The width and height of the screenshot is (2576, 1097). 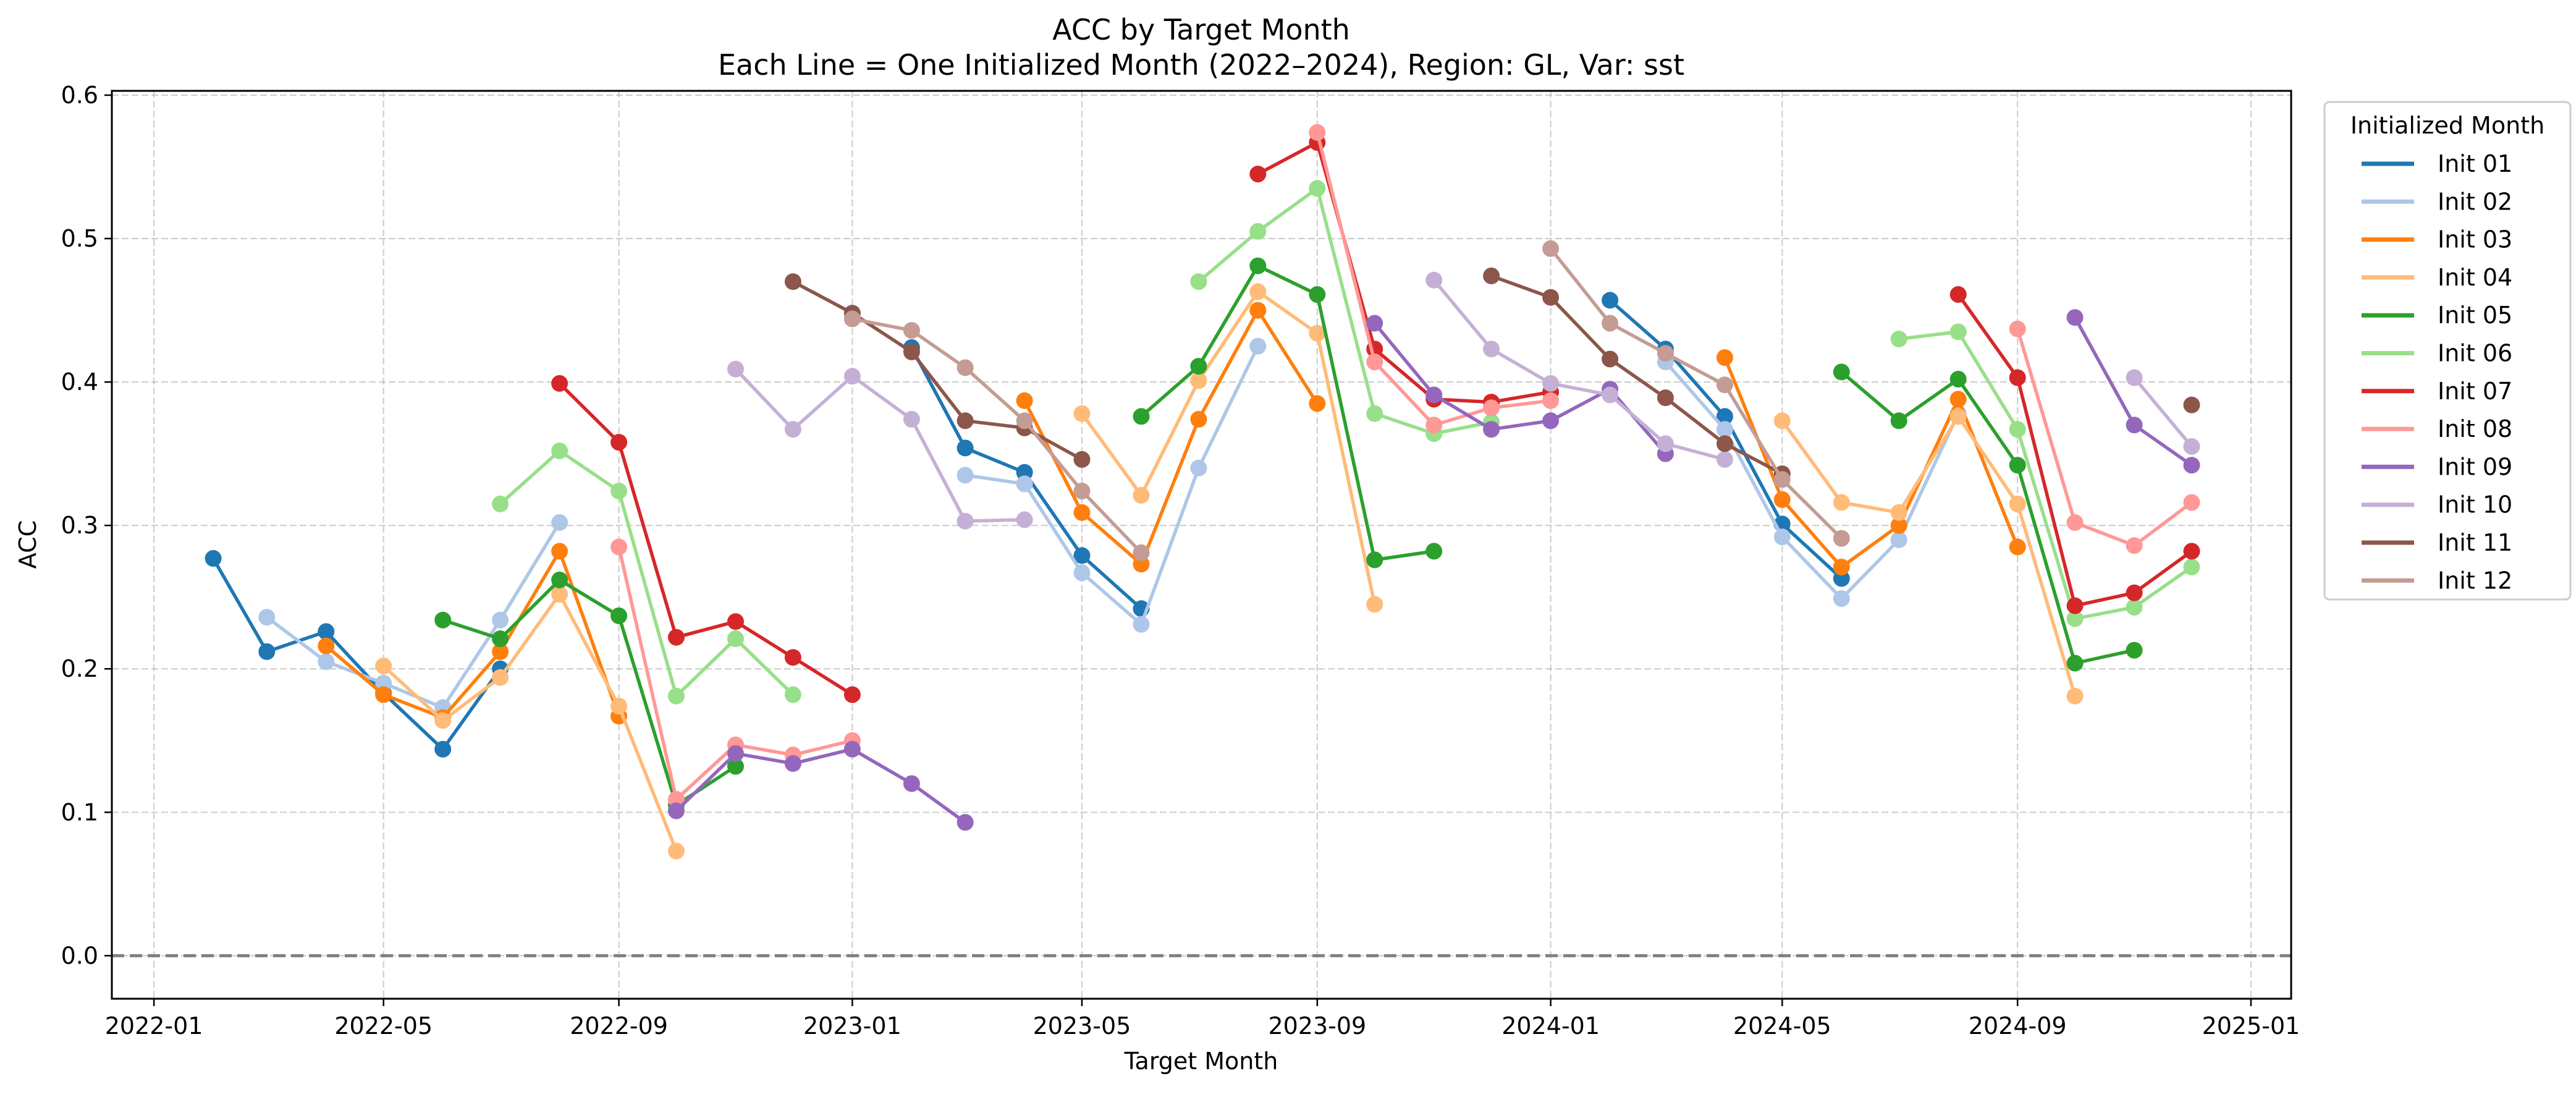 I want to click on legend-label: Init 08, so click(x=2475, y=429).